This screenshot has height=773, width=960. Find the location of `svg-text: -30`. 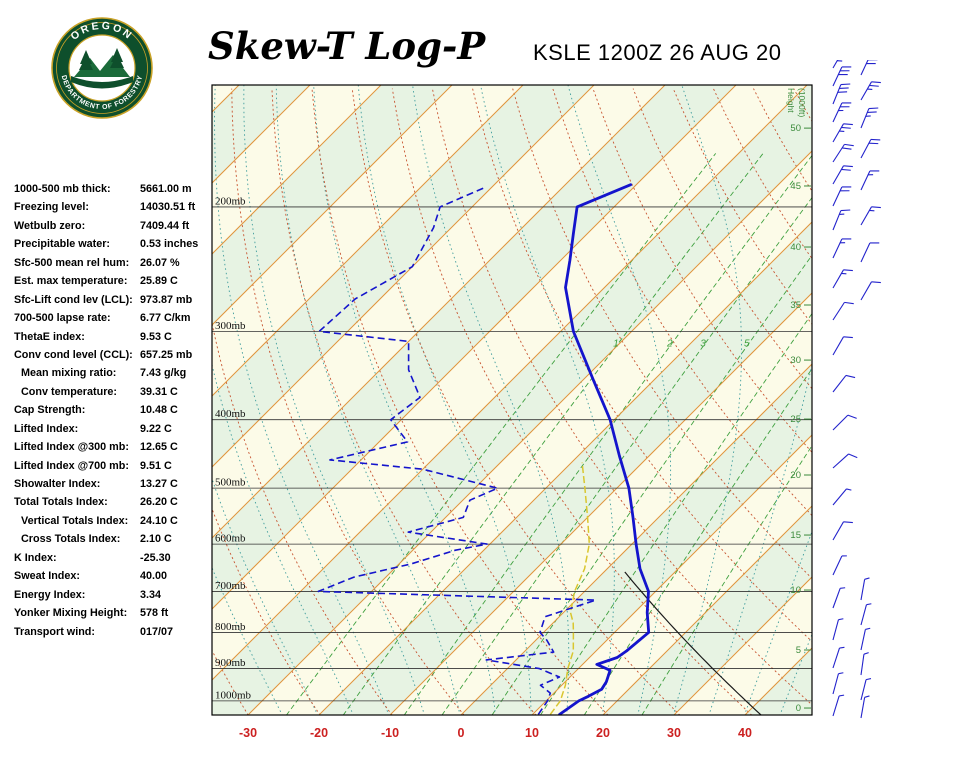

svg-text: -30 is located at coordinates (248, 733).